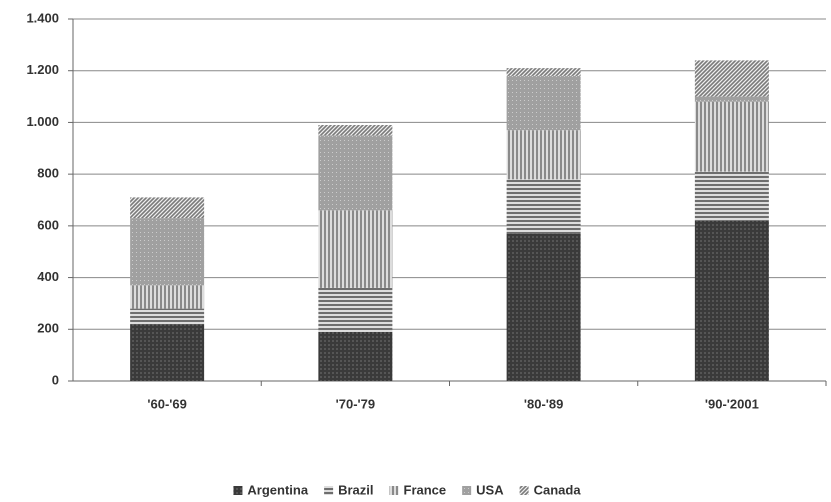 This screenshot has height=502, width=831. I want to click on x-tick-label: '70-'79, so click(355, 403).